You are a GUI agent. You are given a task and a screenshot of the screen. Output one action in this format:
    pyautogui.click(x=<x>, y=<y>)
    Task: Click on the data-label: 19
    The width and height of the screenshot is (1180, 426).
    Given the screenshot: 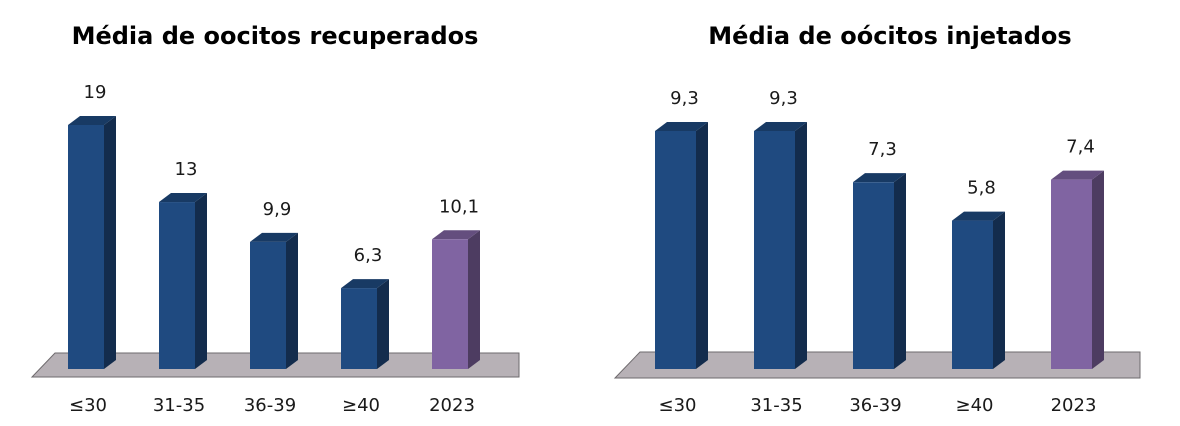 What is the action you would take?
    pyautogui.click(x=95, y=92)
    